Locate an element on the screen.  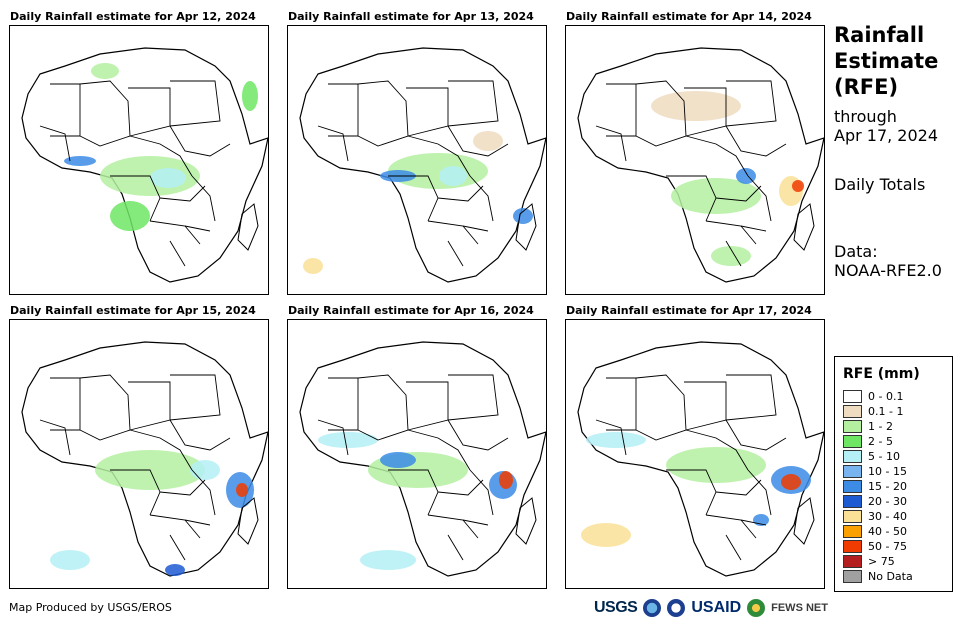
legend-label: 30 - 40 is located at coordinates (887, 516).